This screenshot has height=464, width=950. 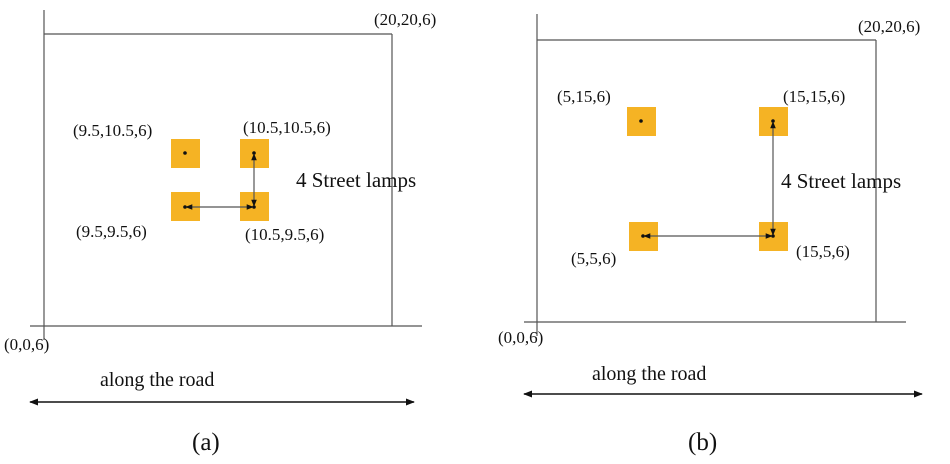 What do you see at coordinates (702, 442) in the screenshot?
I see `panel-b-caption: (b)` at bounding box center [702, 442].